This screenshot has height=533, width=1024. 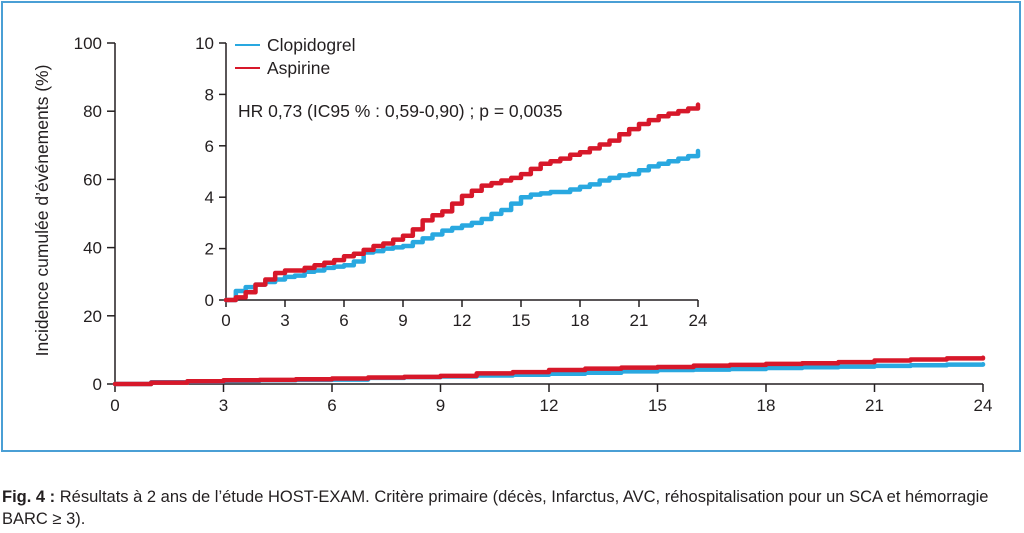 What do you see at coordinates (114, 405) in the screenshot?
I see `main-x-tick-label: 0` at bounding box center [114, 405].